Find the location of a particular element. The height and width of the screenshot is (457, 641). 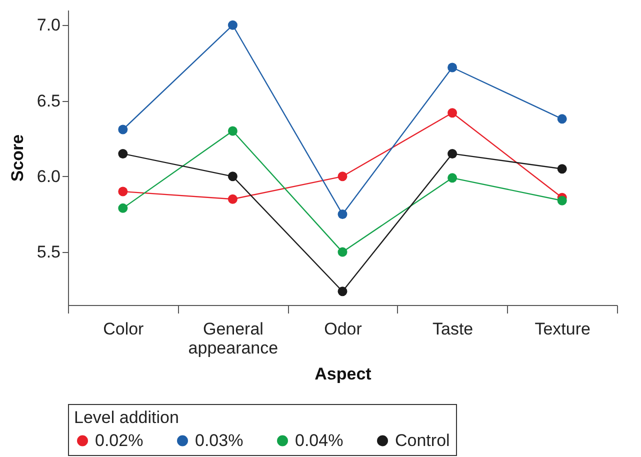

y-tick-label: 7.0 is located at coordinates (48, 25).